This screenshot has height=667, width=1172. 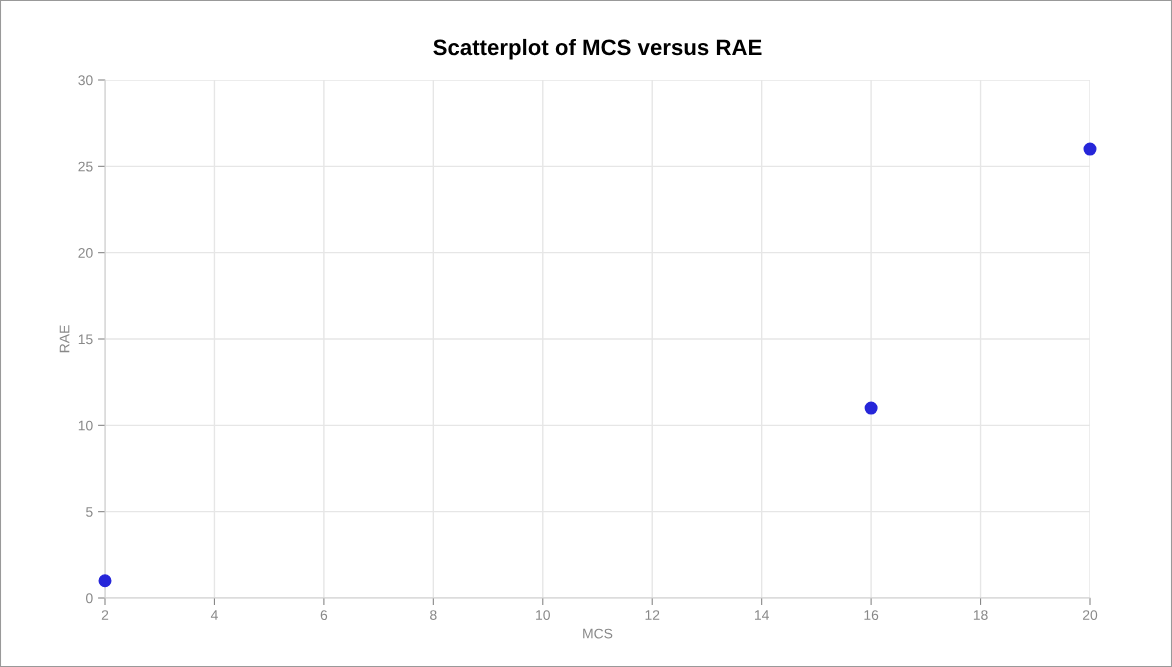 What do you see at coordinates (1090, 615) in the screenshot?
I see `x-tick-label: 20` at bounding box center [1090, 615].